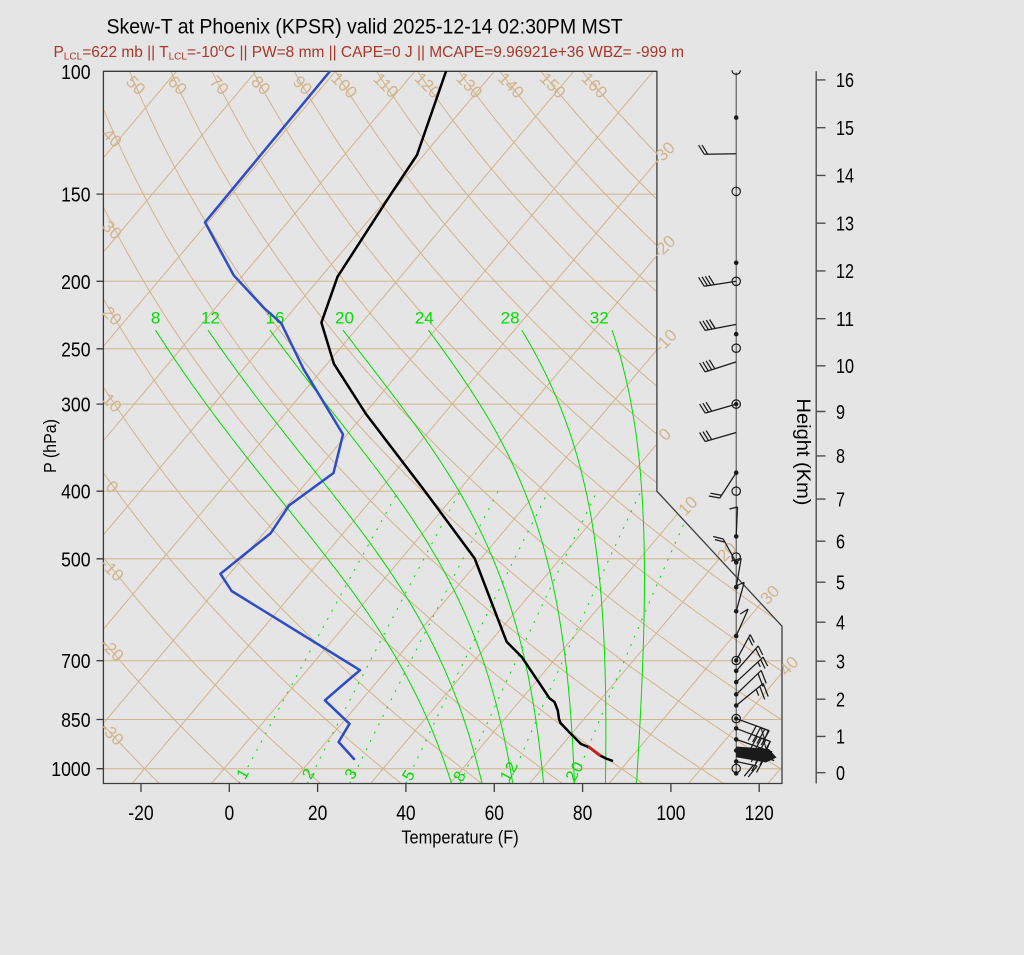 The image size is (1024, 955). I want to click on svg-text: 300, so click(75, 406).